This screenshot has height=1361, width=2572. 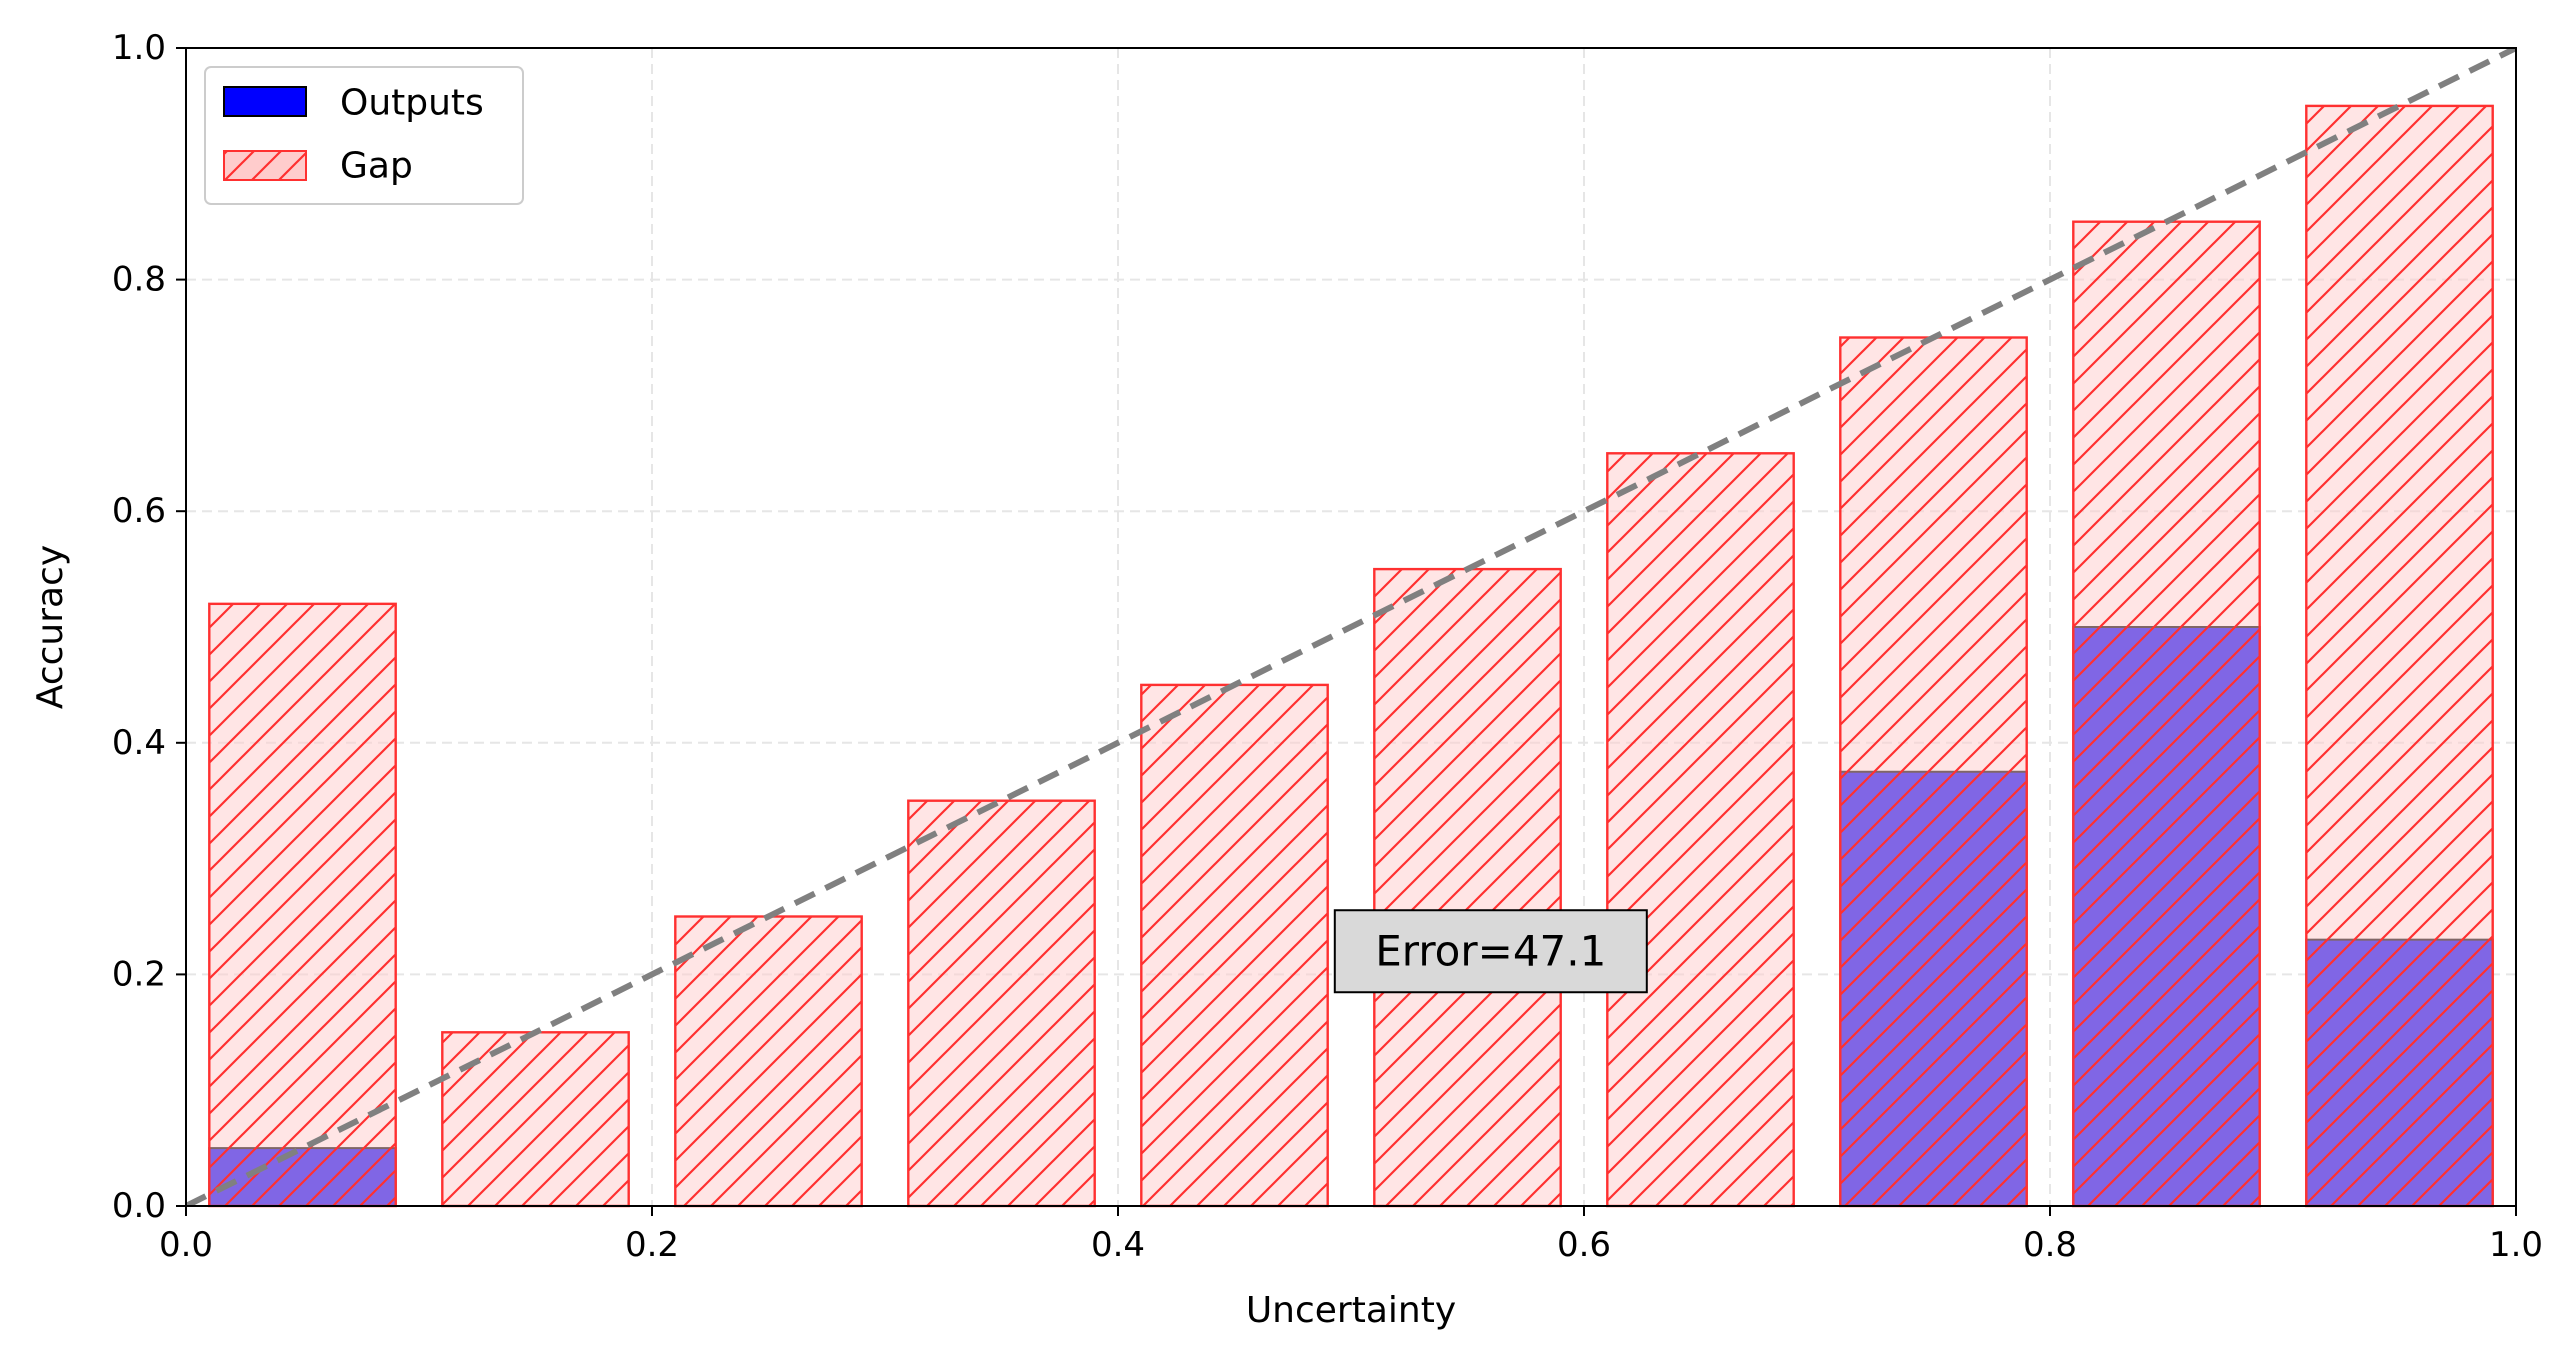 What do you see at coordinates (265, 165) in the screenshot?
I see `legend-swatch-gap-hatch` at bounding box center [265, 165].